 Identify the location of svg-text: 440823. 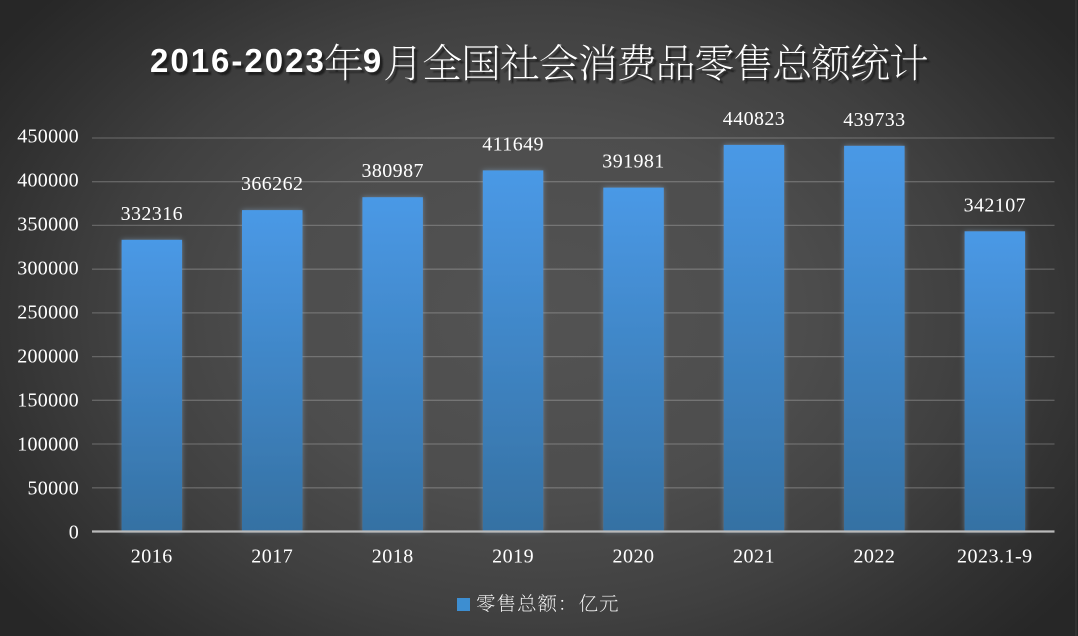
(754, 119).